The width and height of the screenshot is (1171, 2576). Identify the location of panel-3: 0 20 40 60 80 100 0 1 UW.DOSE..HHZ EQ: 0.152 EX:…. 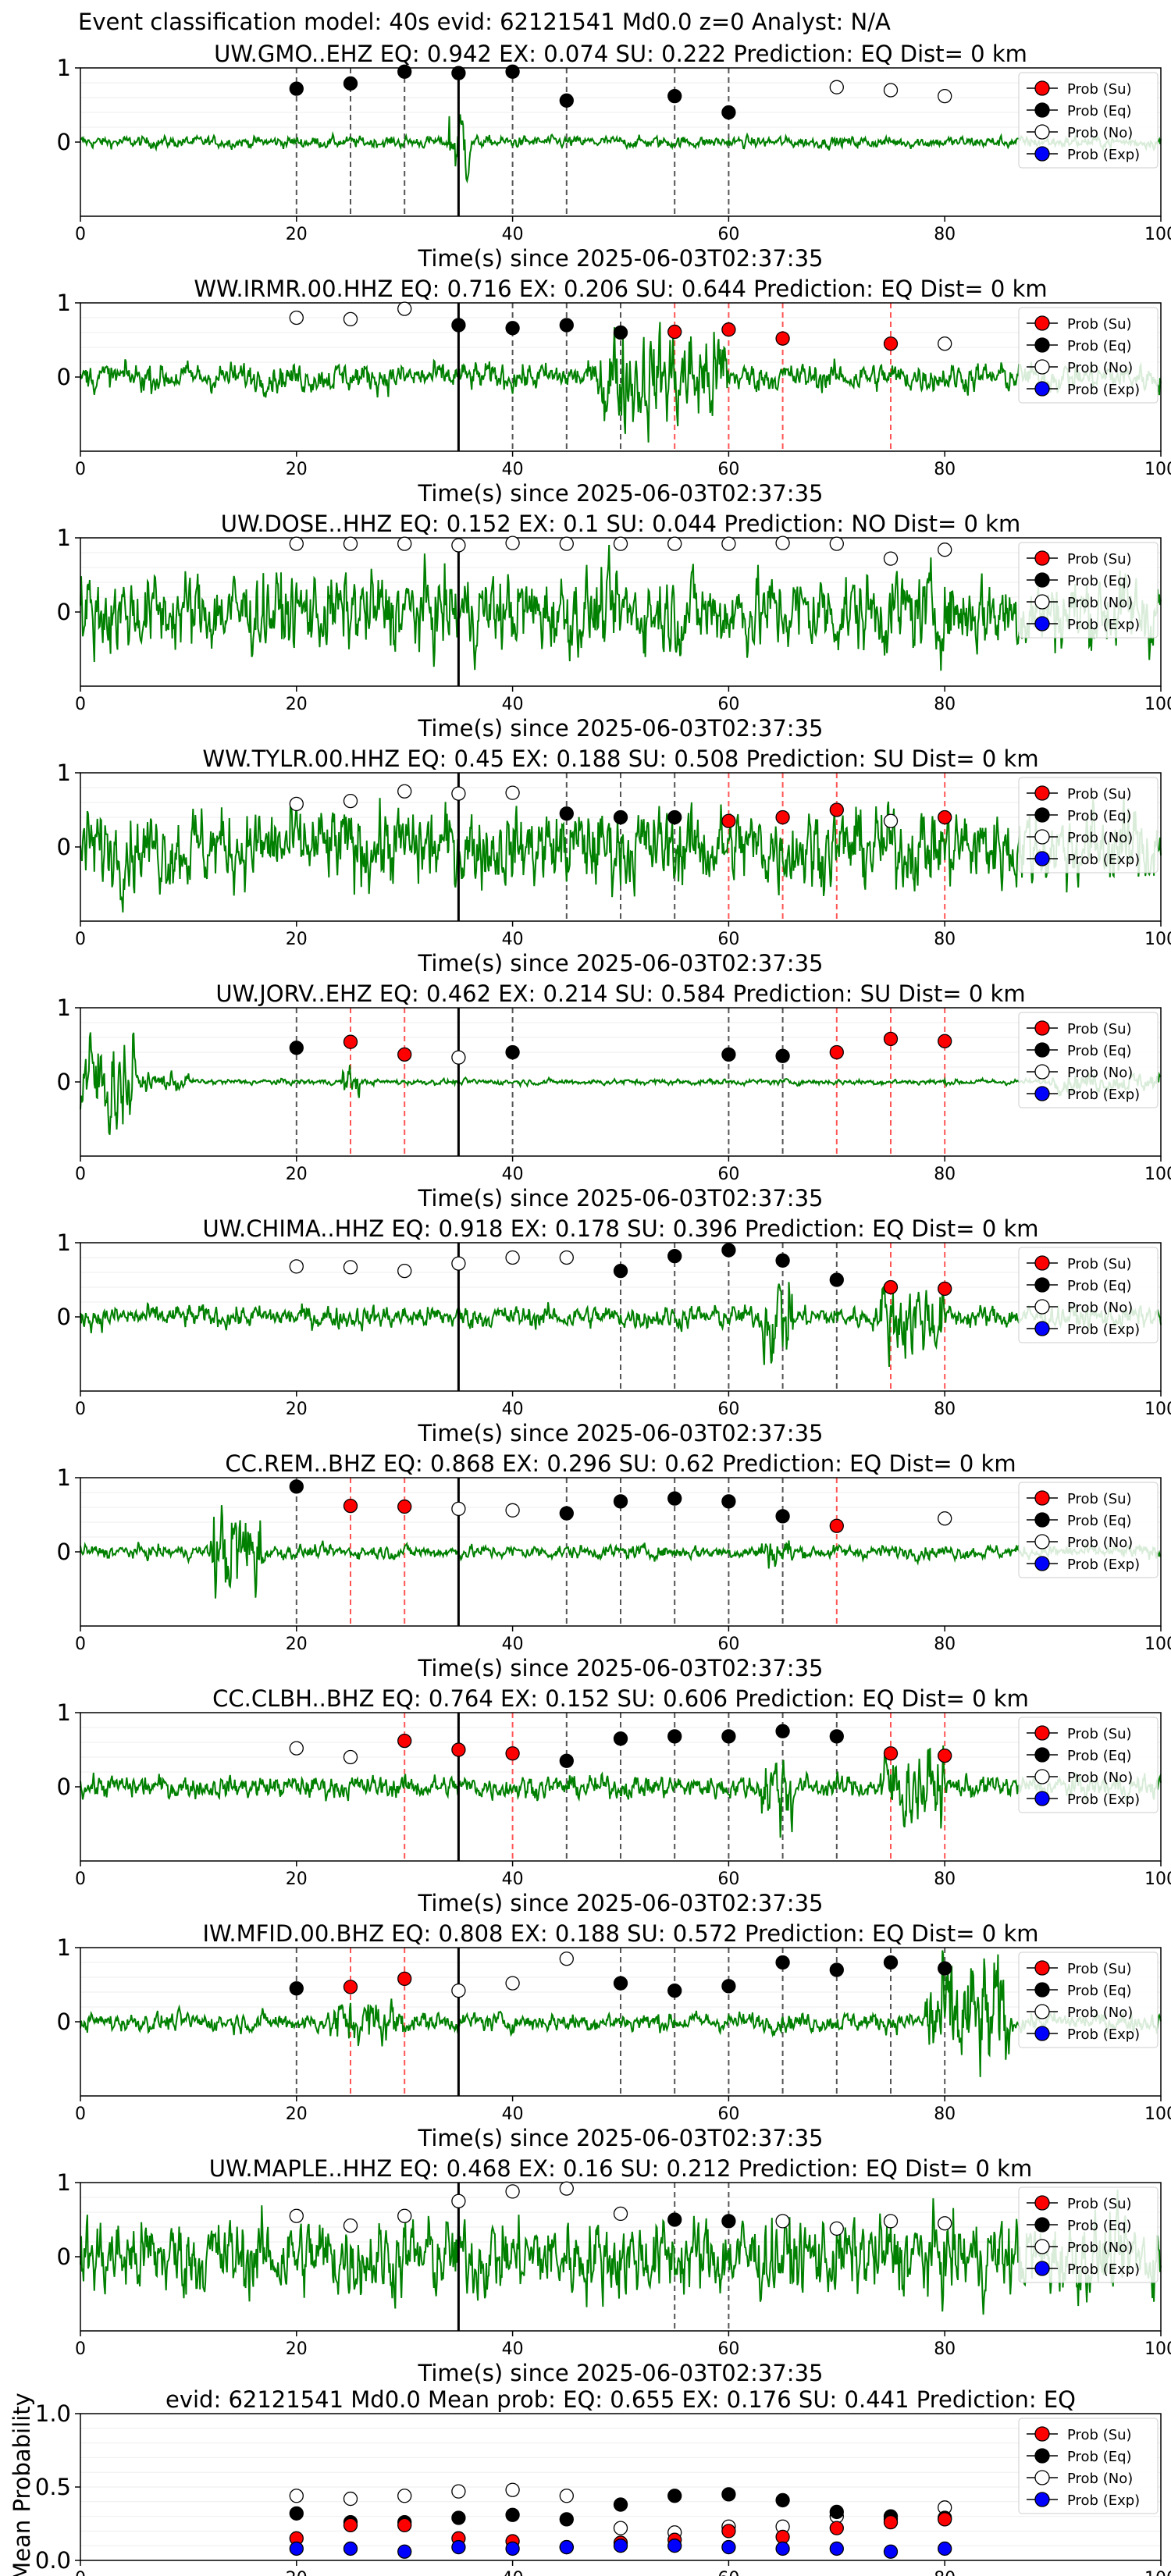
(614, 626).